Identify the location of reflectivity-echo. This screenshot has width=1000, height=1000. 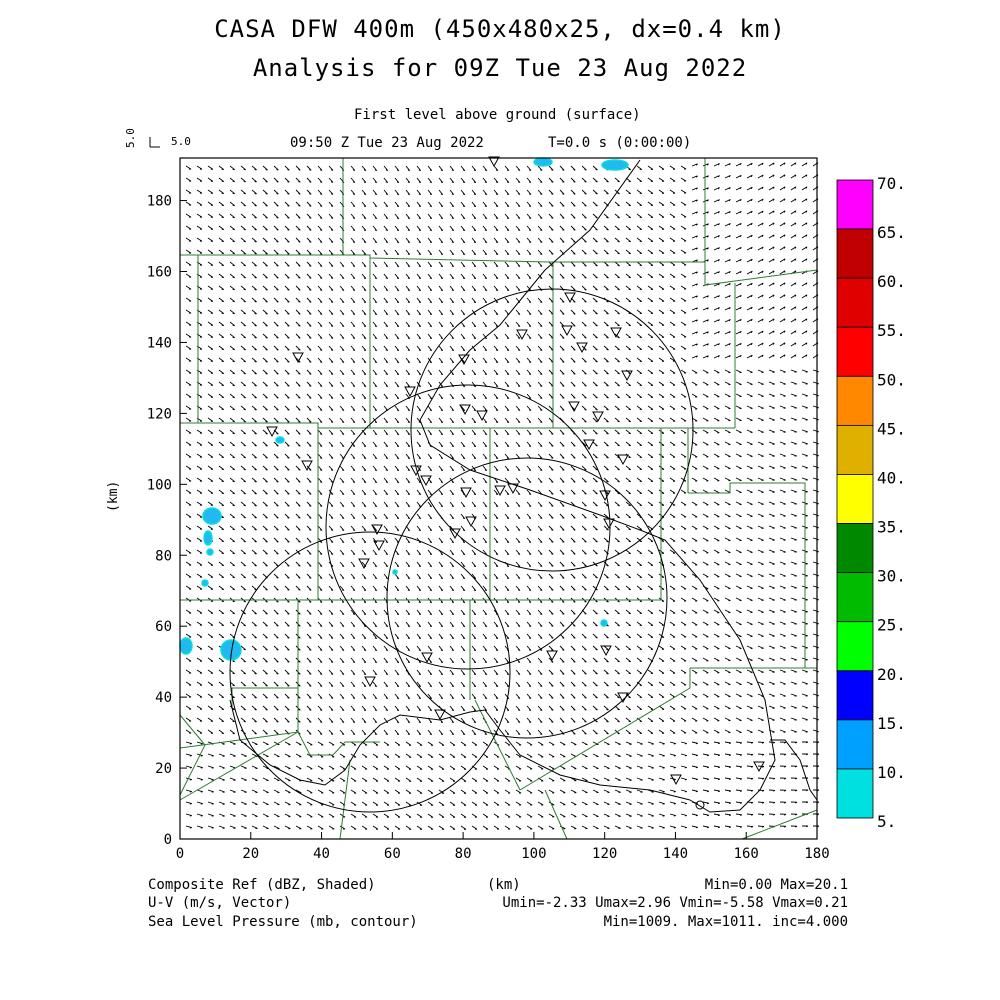
(186, 646).